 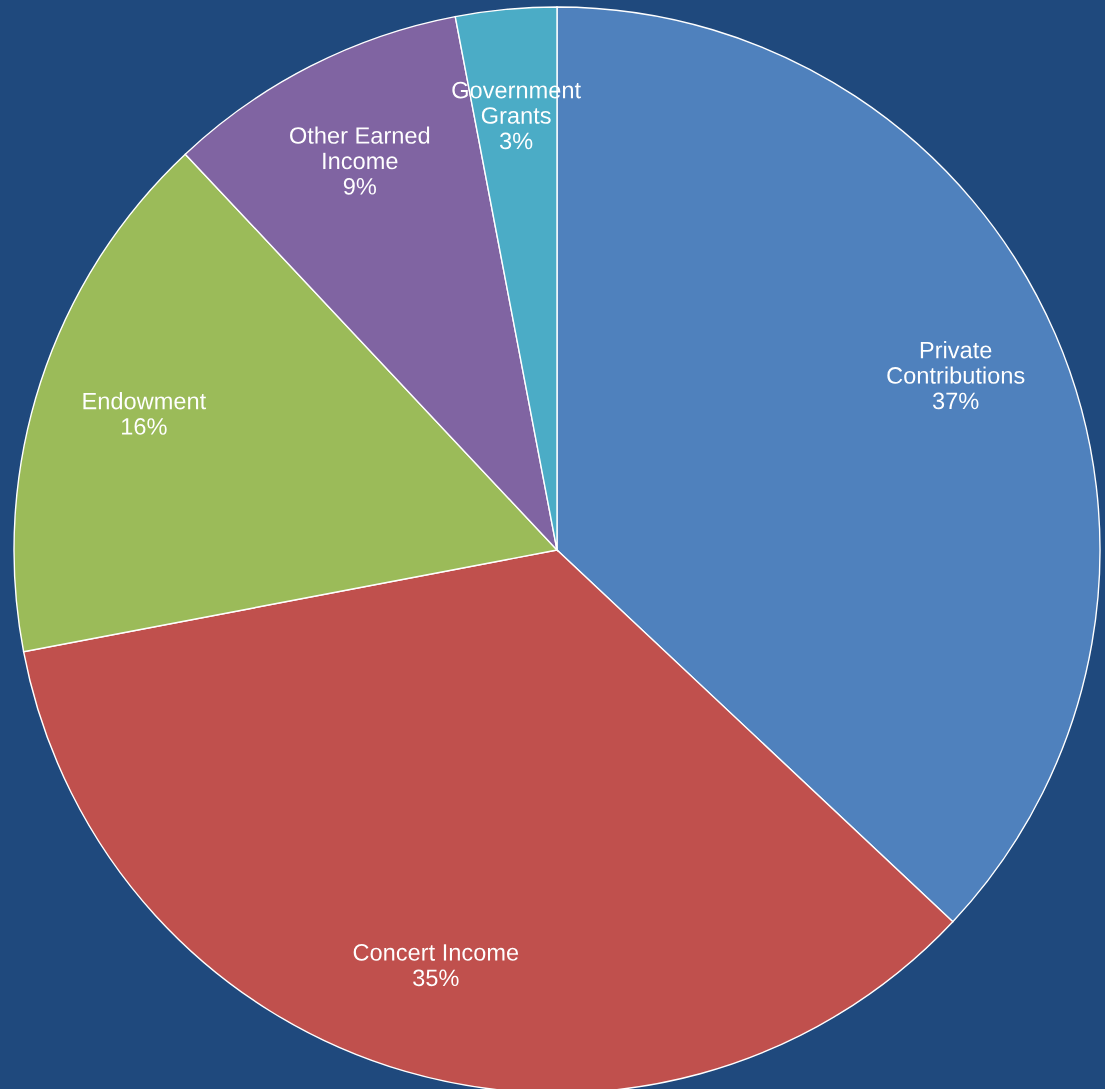 I want to click on data-label: 9%, so click(x=360, y=186).